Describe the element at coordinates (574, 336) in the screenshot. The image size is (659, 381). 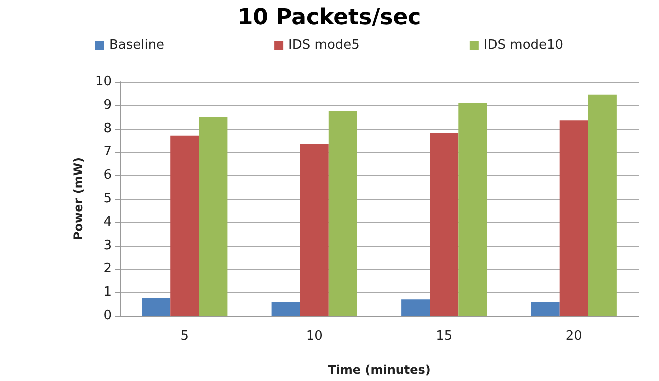
I see `x-tick-label: 20` at that location.